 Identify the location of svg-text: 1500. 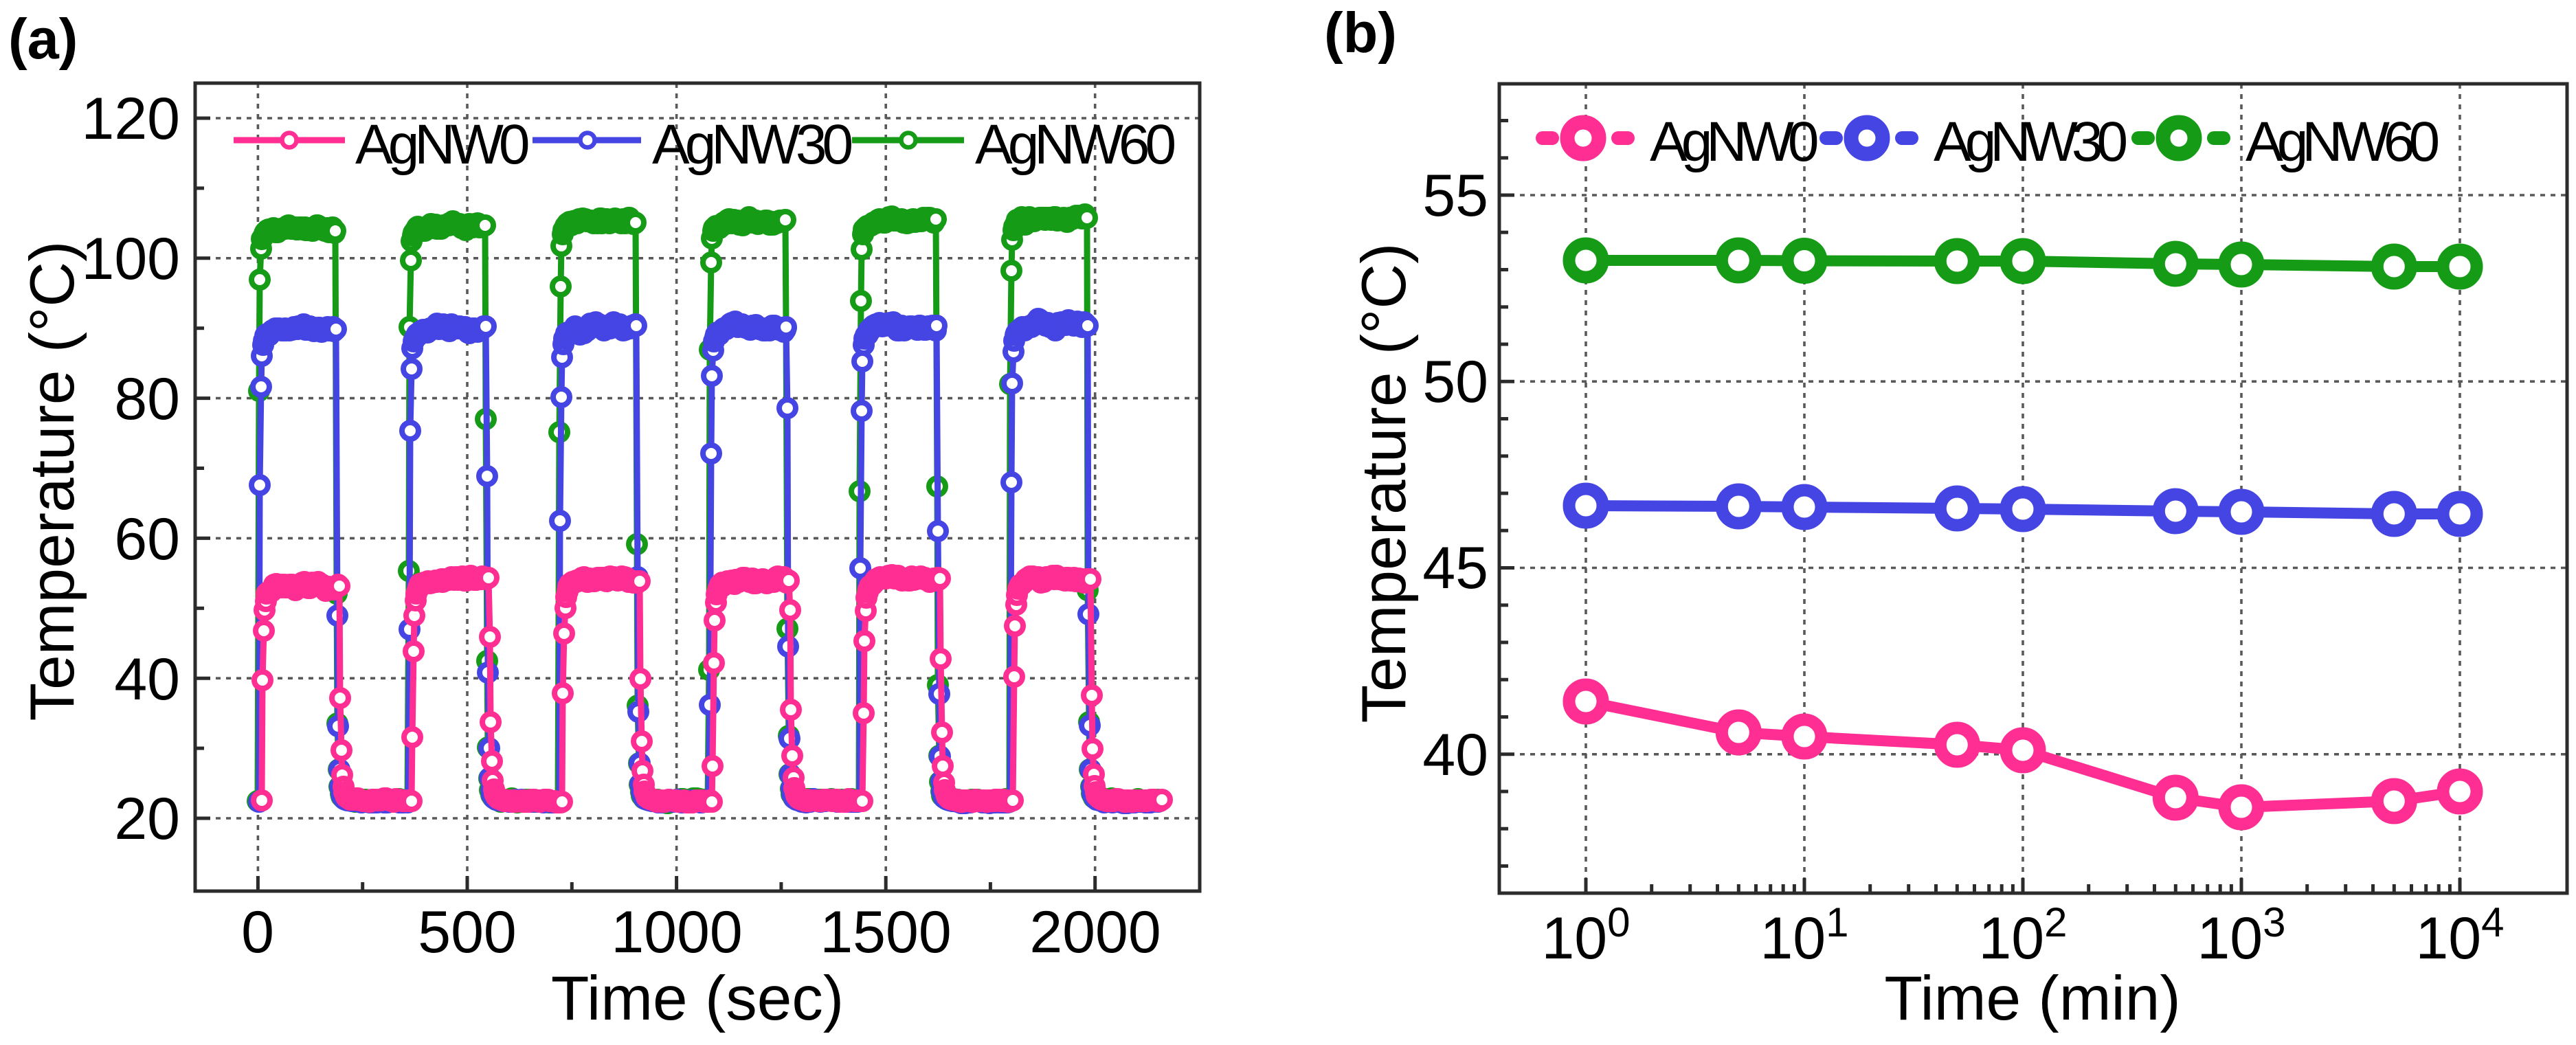
(885, 932).